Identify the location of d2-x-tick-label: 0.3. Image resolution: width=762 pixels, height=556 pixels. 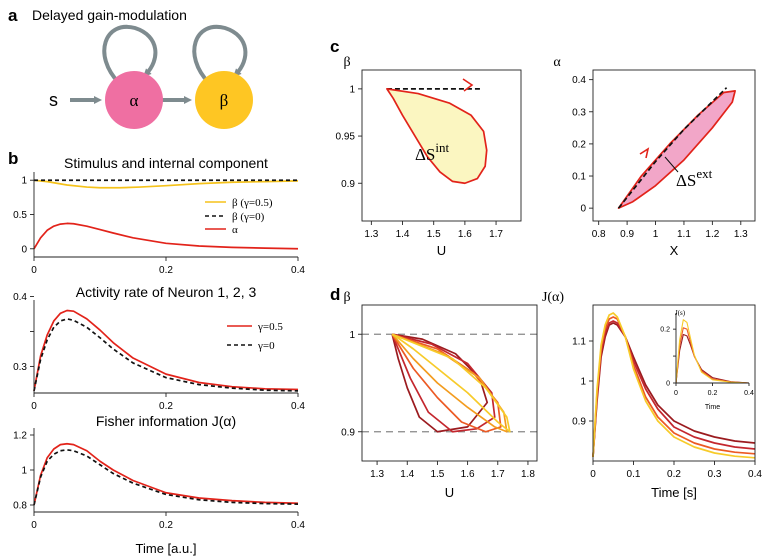
(715, 474).